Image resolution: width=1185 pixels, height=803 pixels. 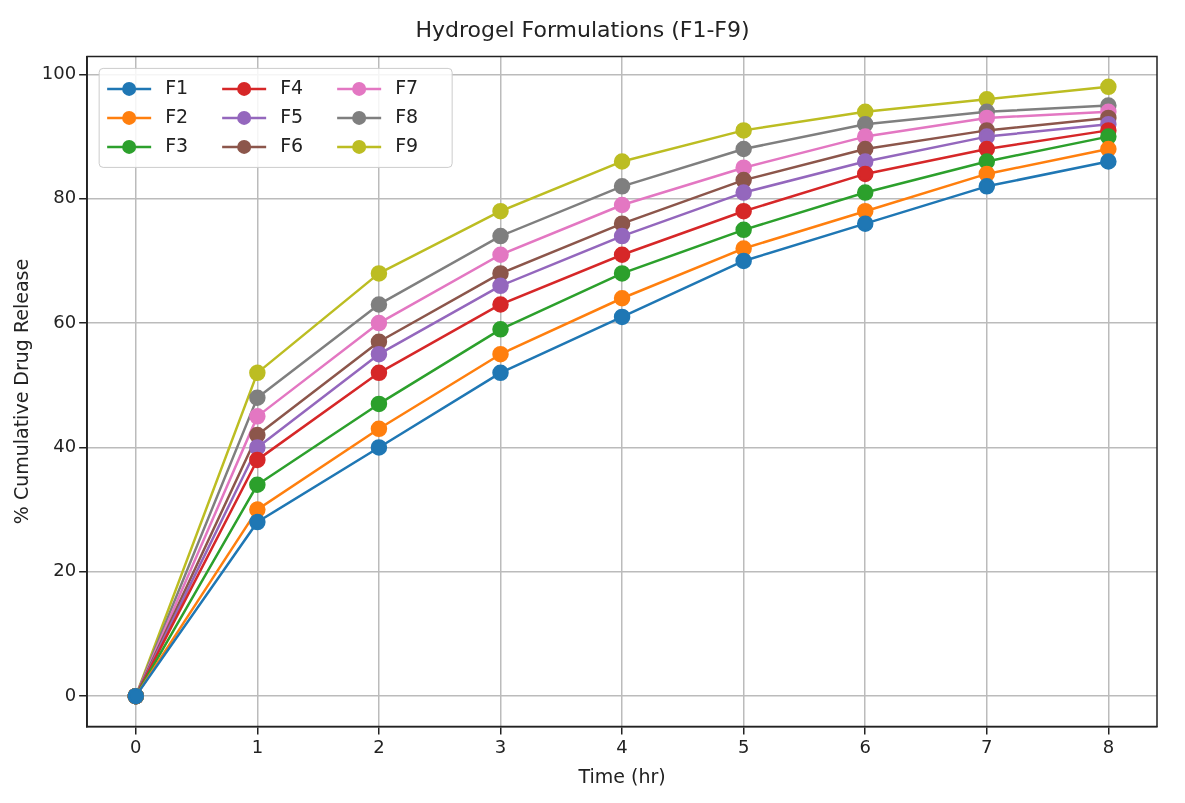 What do you see at coordinates (177, 144) in the screenshot?
I see `legend-label: F3` at bounding box center [177, 144].